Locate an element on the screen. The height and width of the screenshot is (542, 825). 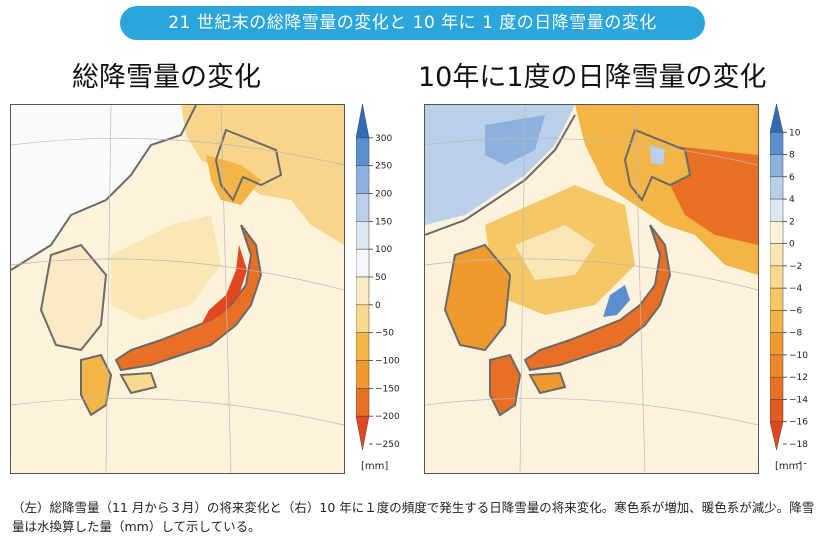
right-colorbar-tick-label: −2 is located at coordinates (795, 267).